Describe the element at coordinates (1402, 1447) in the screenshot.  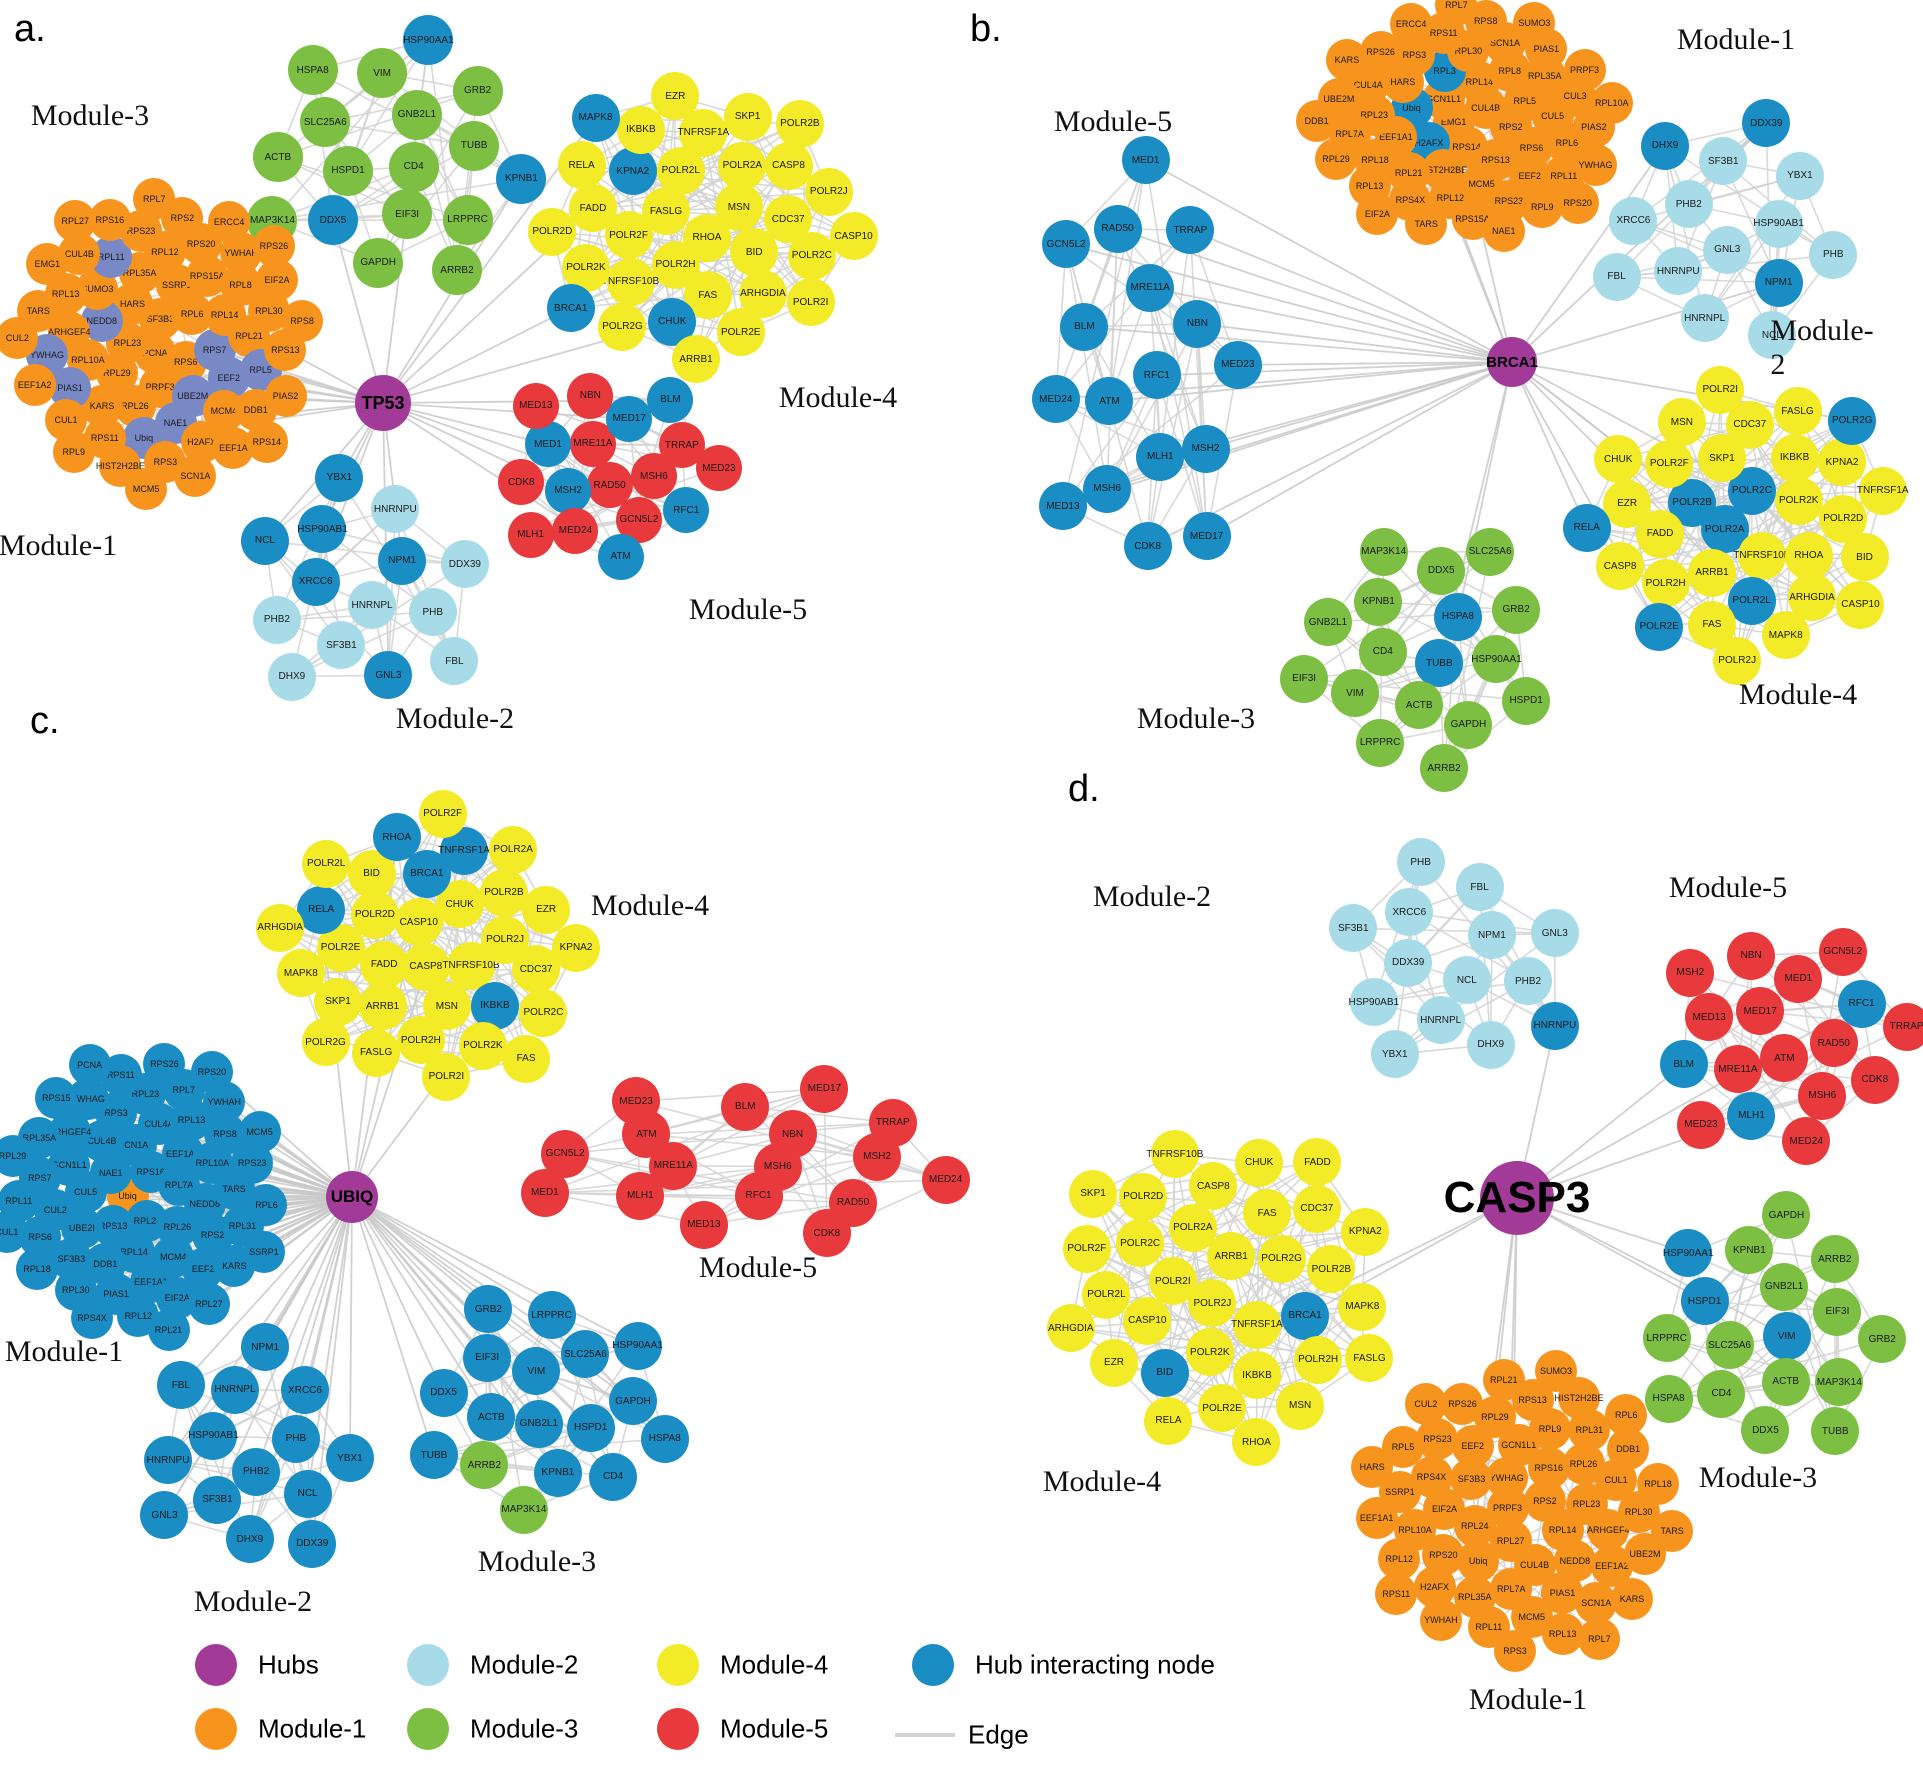
I see `node-rpl5: RPL5` at that location.